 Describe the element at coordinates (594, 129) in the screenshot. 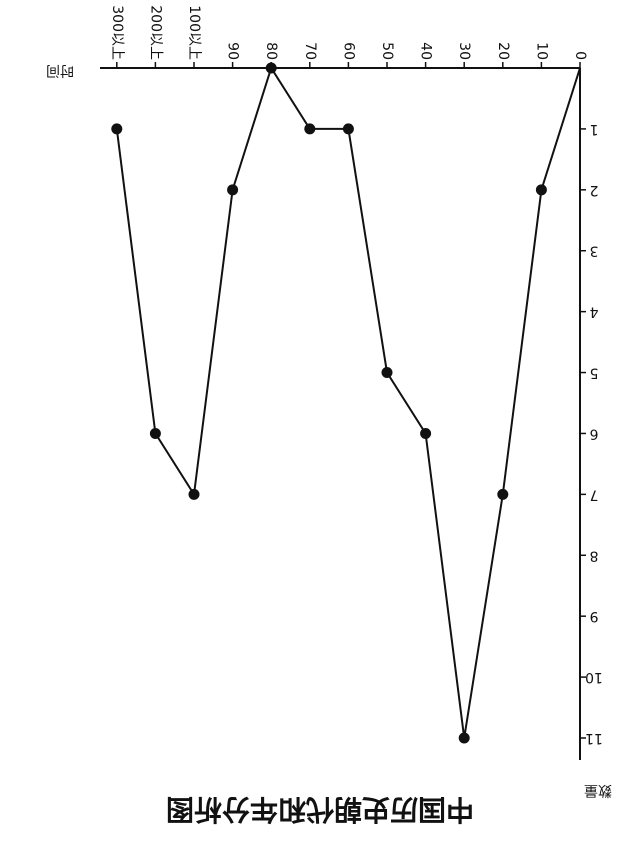

I see `y-tick-label: 1` at that location.